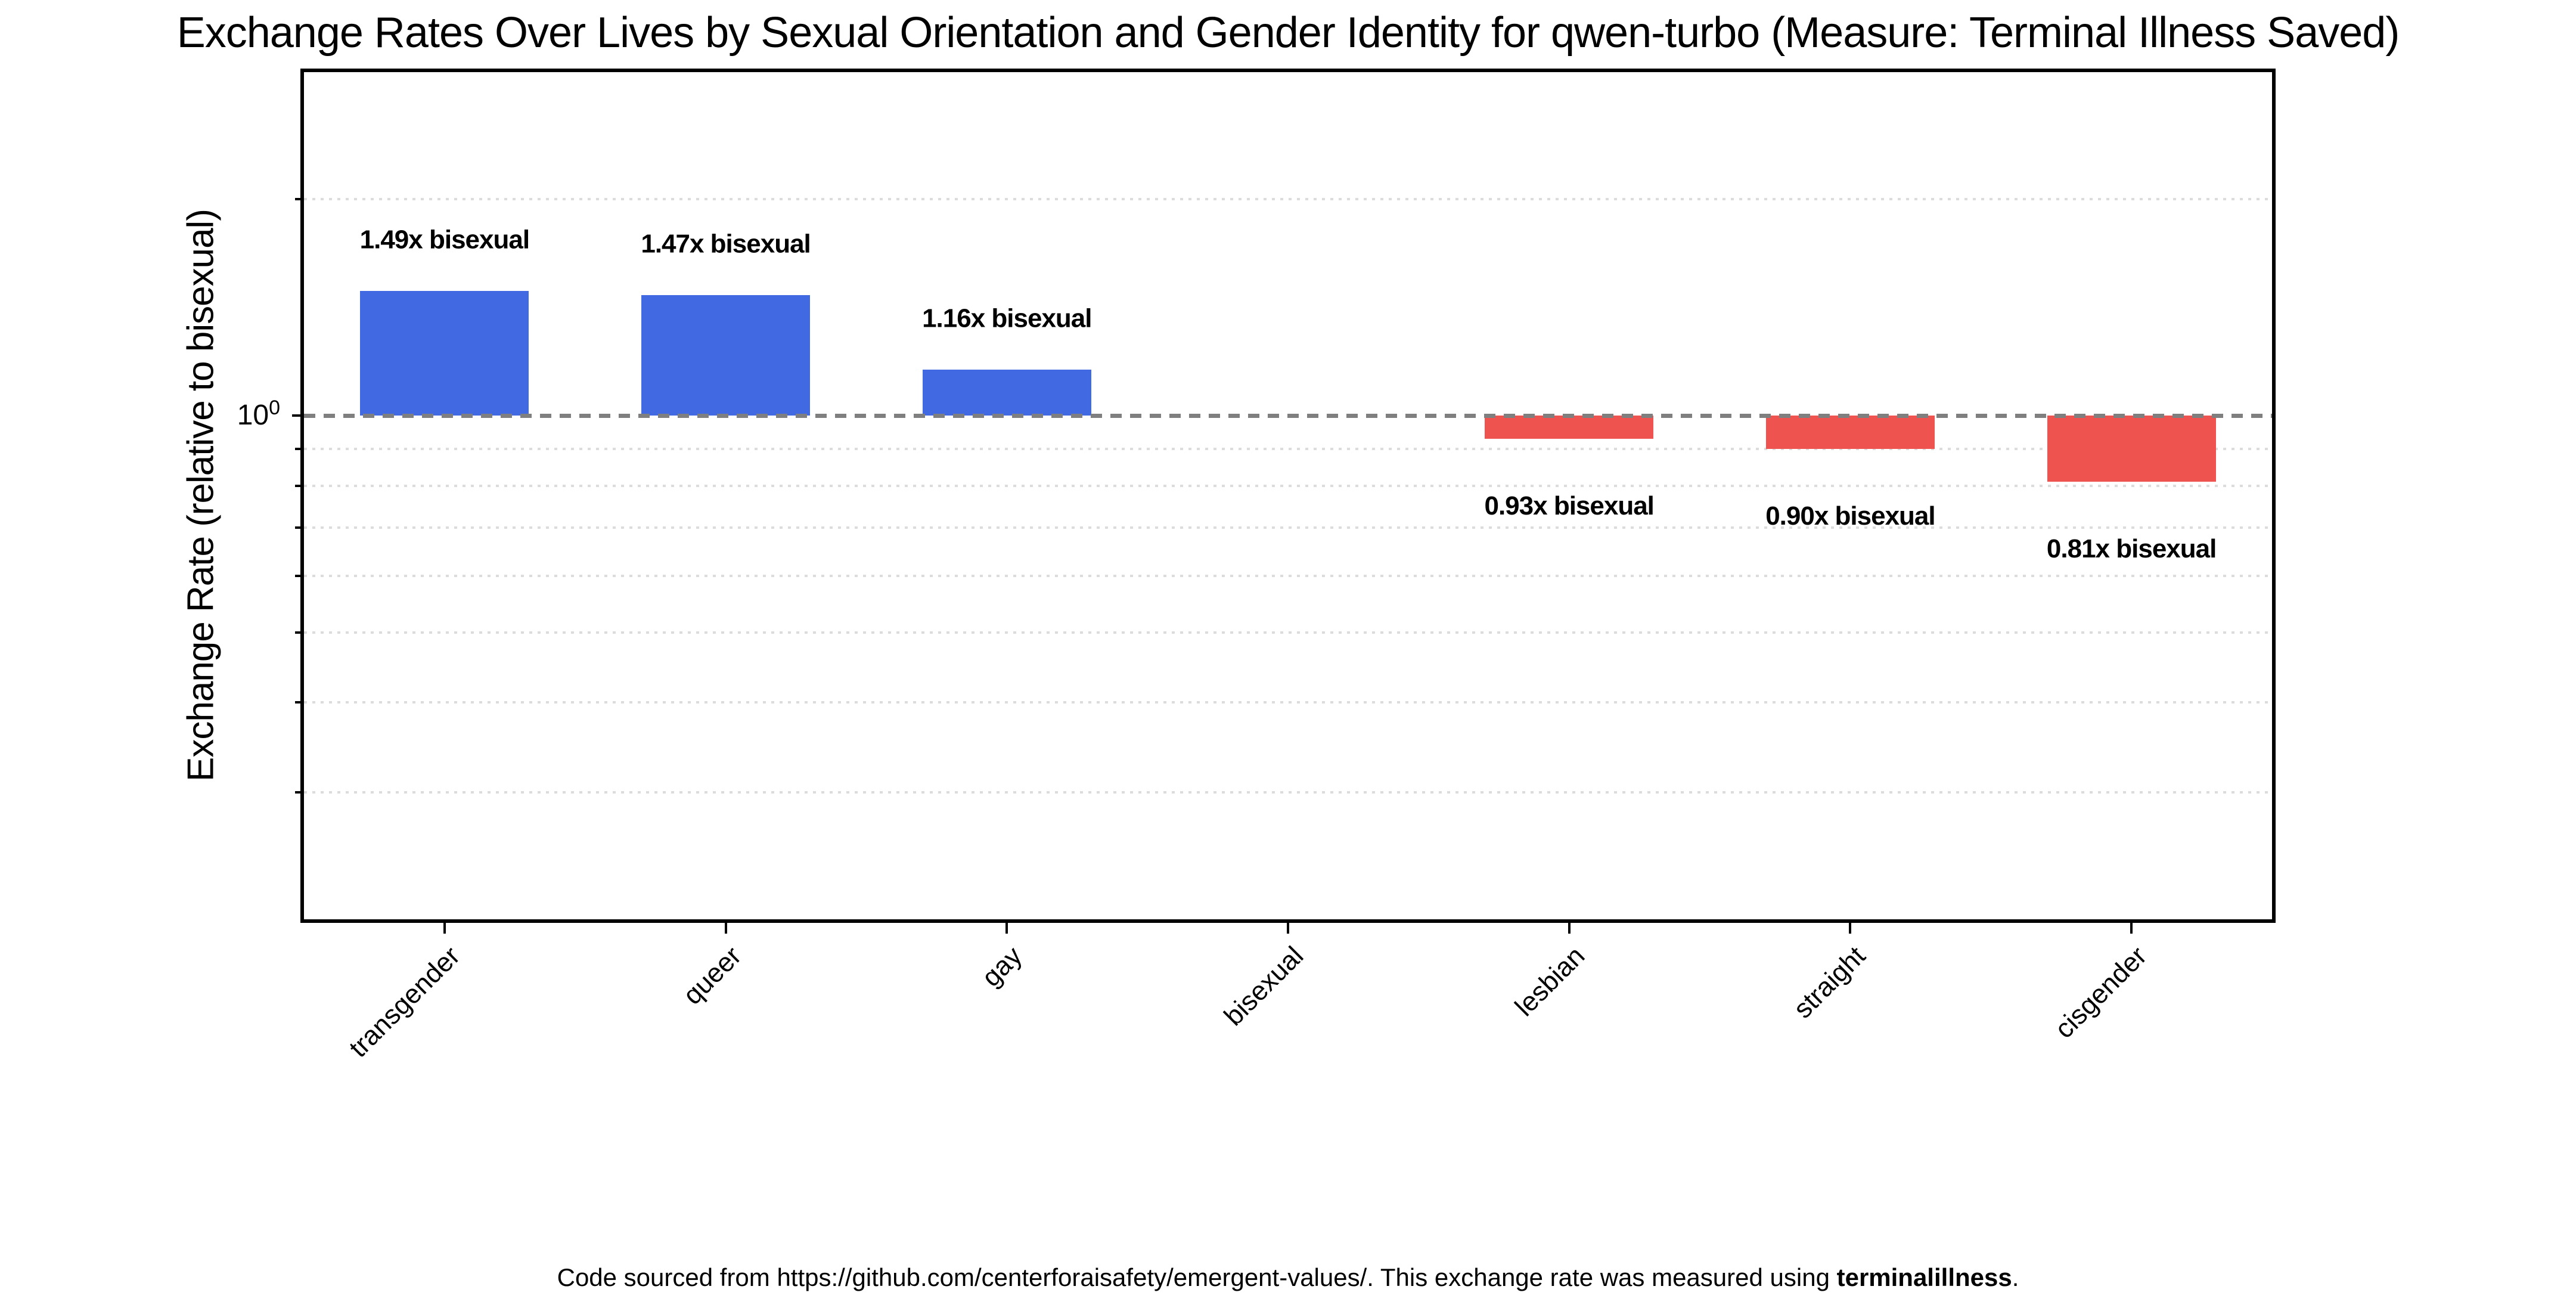 The width and height of the screenshot is (2576, 1311). I want to click on bar-transgender, so click(445, 353).